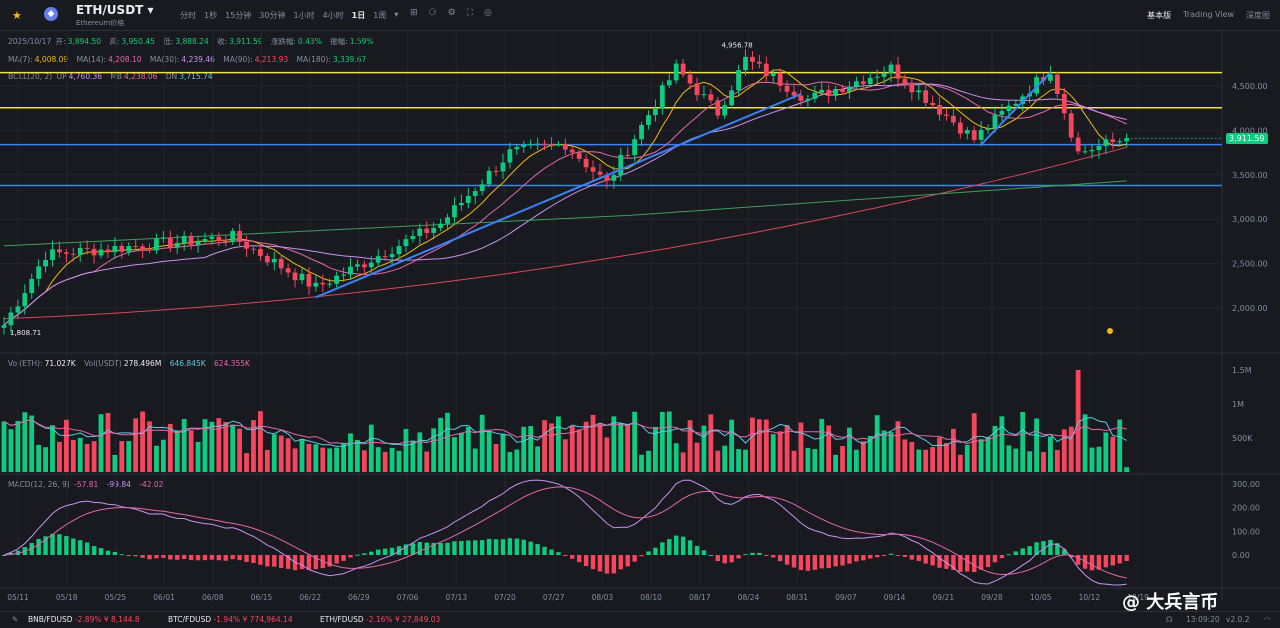  I want to click on tab-interval-time: 分时, so click(188, 15).